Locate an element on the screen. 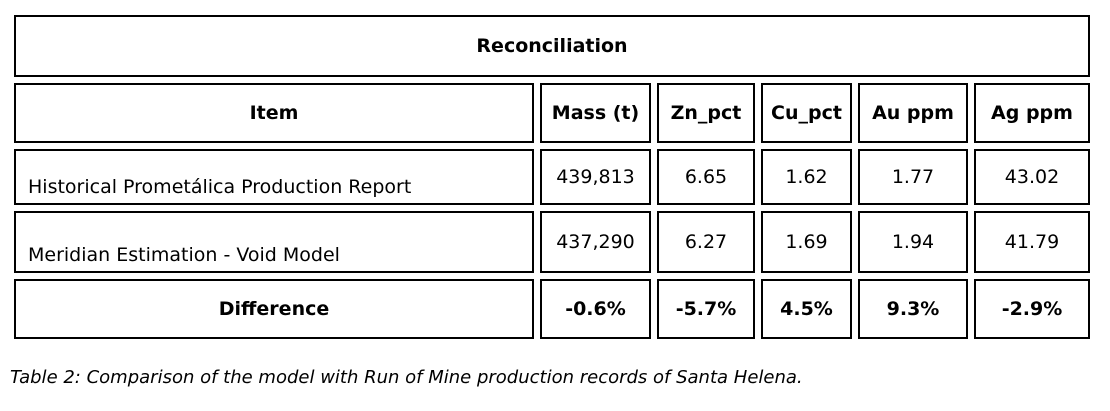 The width and height of the screenshot is (1110, 411). row-au-value: 1.94 is located at coordinates (913, 242).